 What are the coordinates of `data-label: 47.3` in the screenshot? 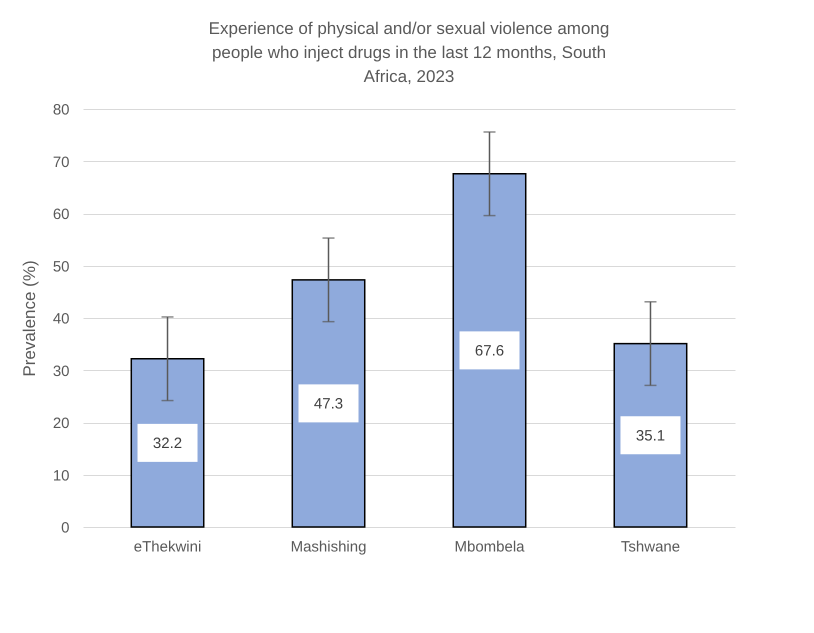 It's located at (329, 403).